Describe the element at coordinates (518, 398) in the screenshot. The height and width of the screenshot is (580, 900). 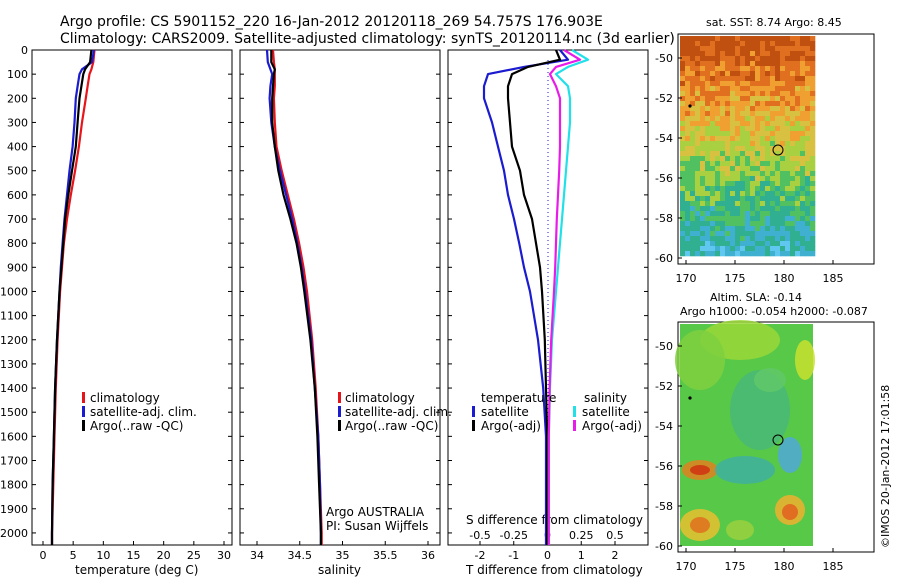
I see `legend-temperature-title: temperature` at that location.